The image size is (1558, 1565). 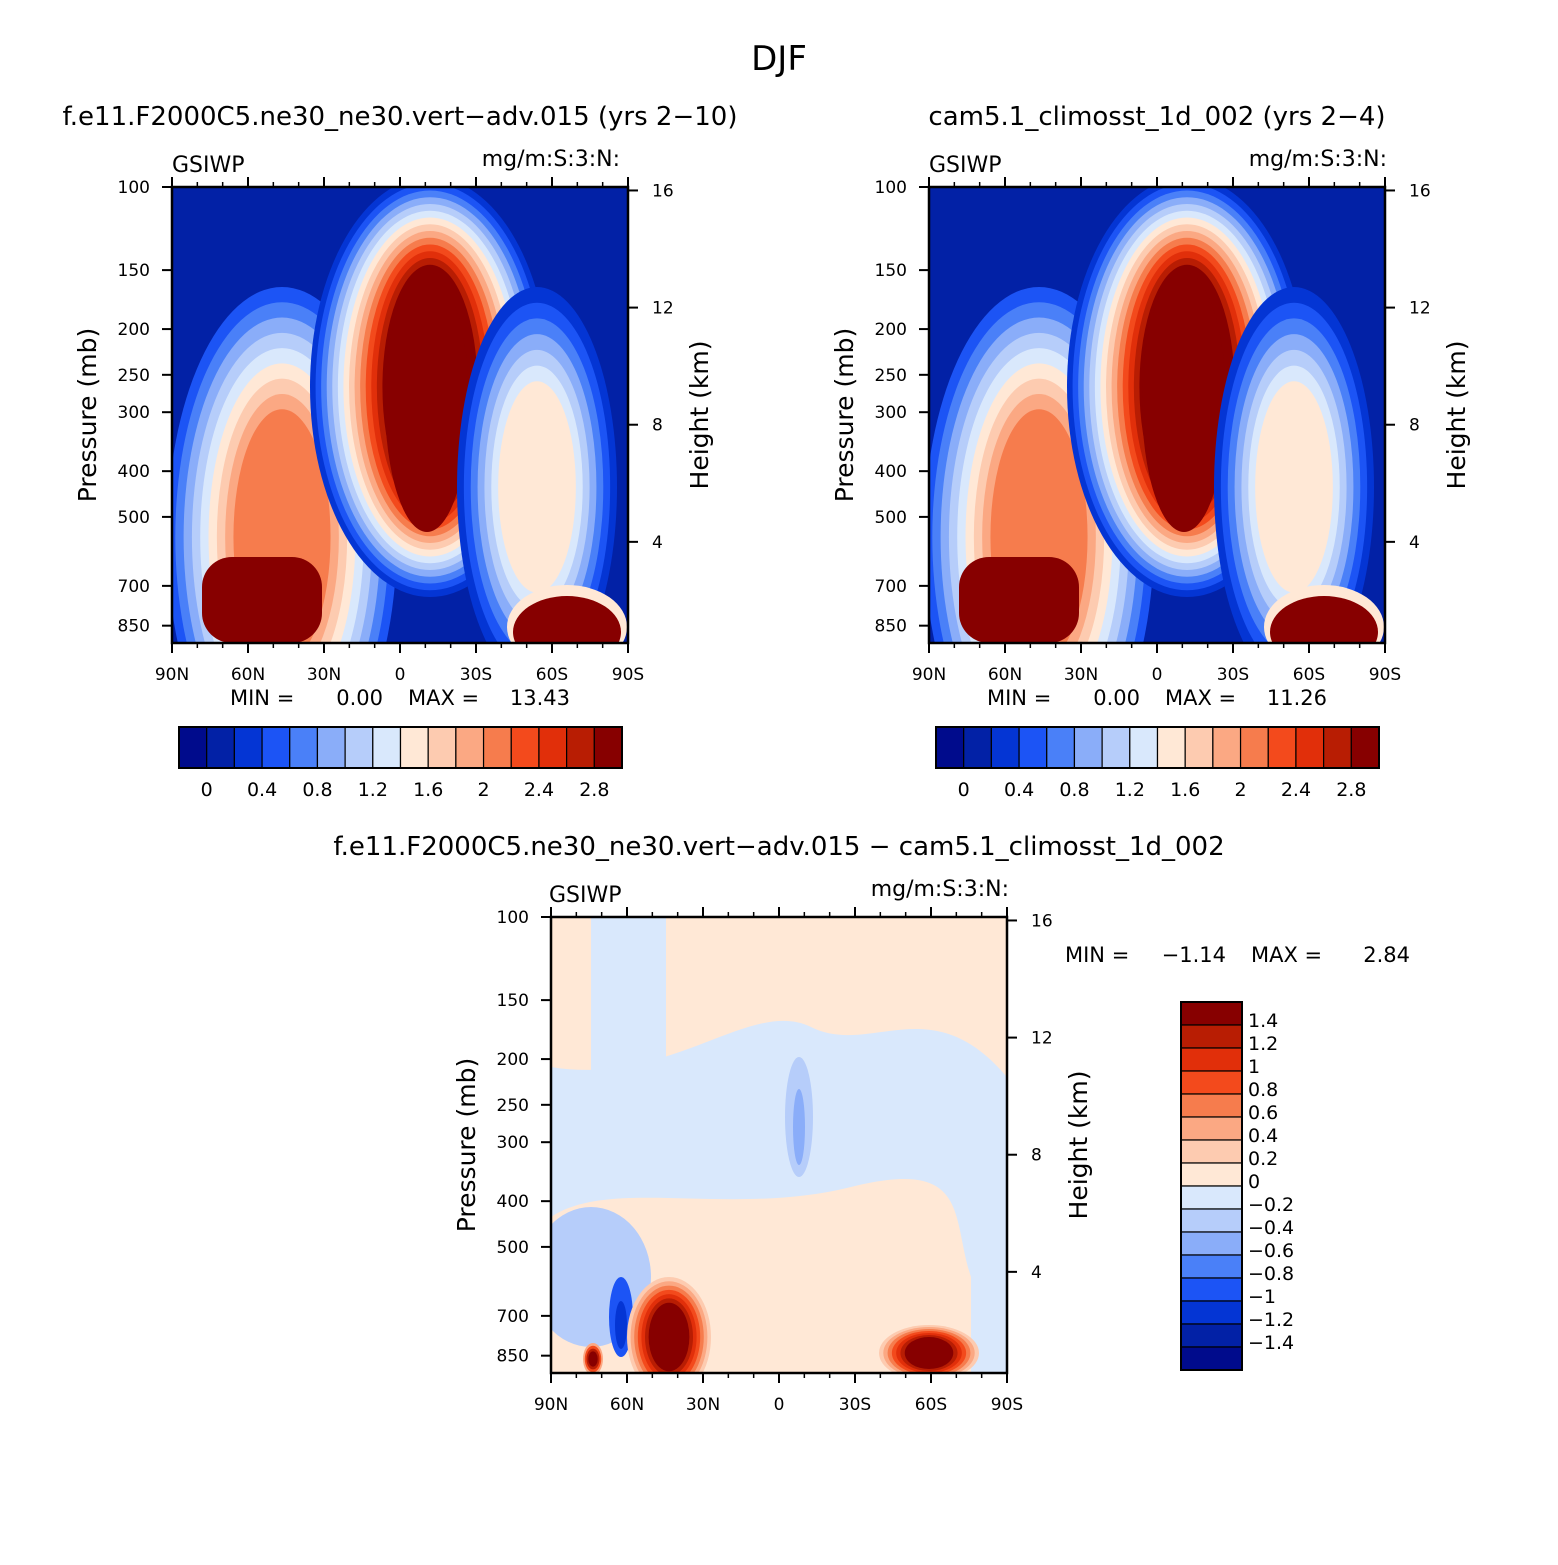 I want to click on y-axis-label: Pressure (mb), so click(x=87, y=415).